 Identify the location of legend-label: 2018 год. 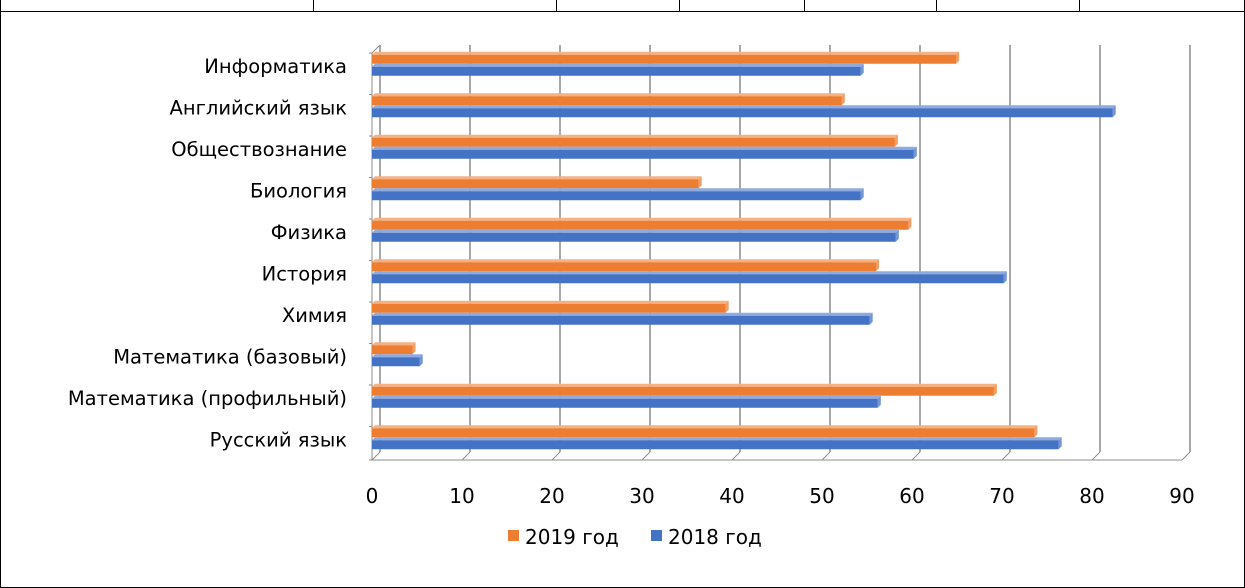
(715, 537).